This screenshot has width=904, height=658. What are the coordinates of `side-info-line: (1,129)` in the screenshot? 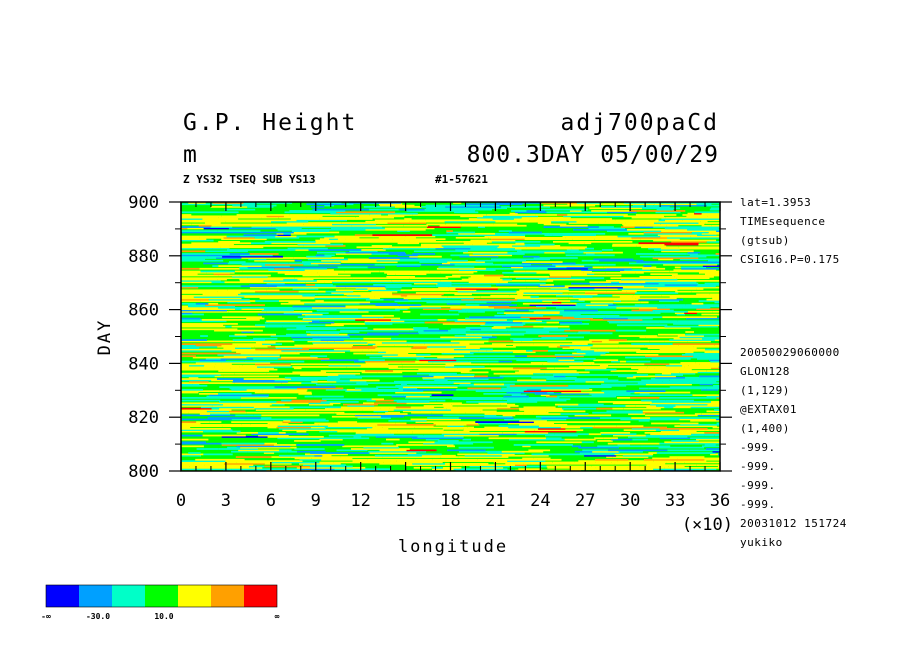 It's located at (765, 390).